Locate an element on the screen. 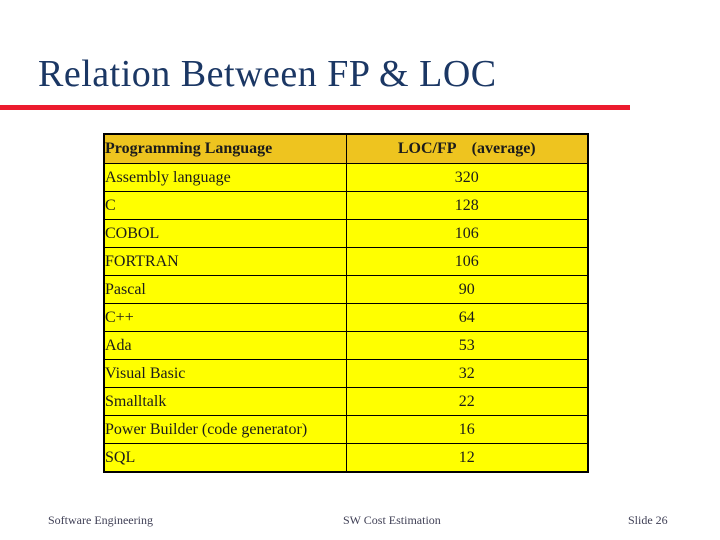 The image size is (720, 540). title-underline is located at coordinates (315, 107).